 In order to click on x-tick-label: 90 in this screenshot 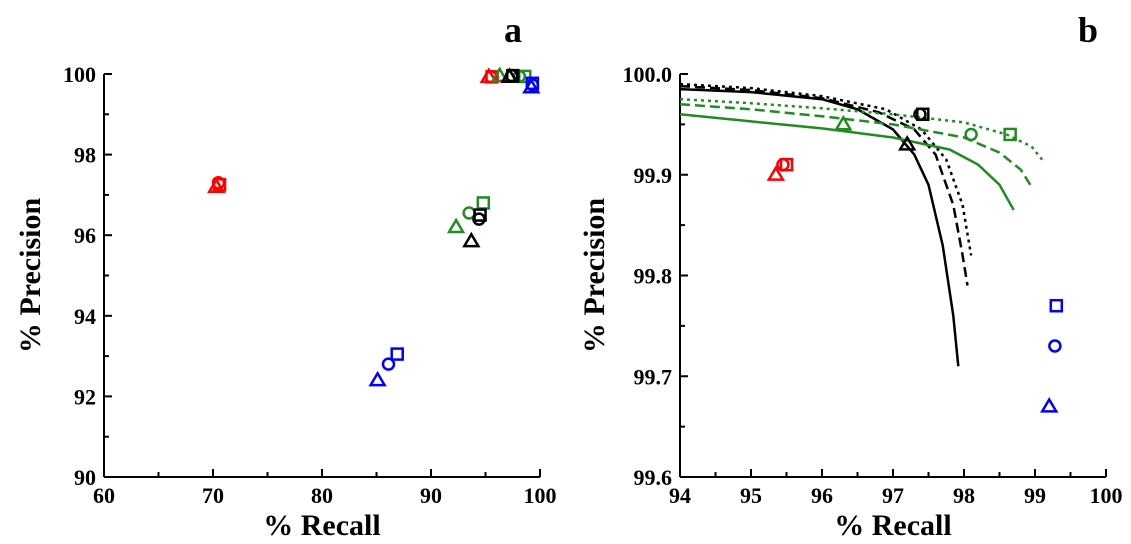, I will do `click(431, 495)`.